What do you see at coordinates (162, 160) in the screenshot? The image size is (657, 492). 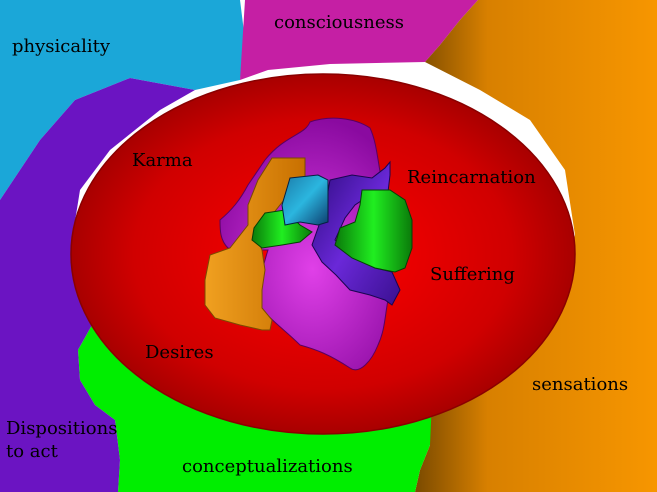 I see `karma-label: Karma` at bounding box center [162, 160].